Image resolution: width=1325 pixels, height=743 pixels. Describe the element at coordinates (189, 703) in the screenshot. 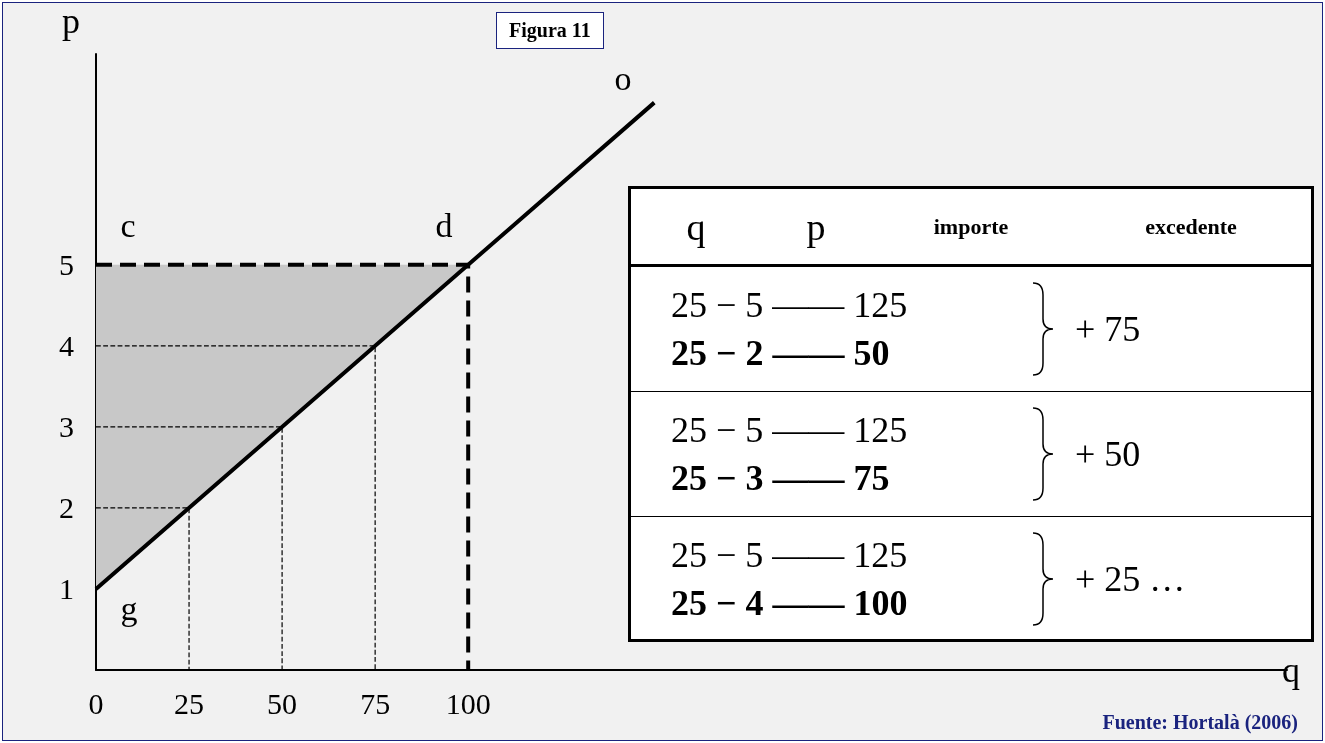

I see `x-tick-label: 25` at that location.